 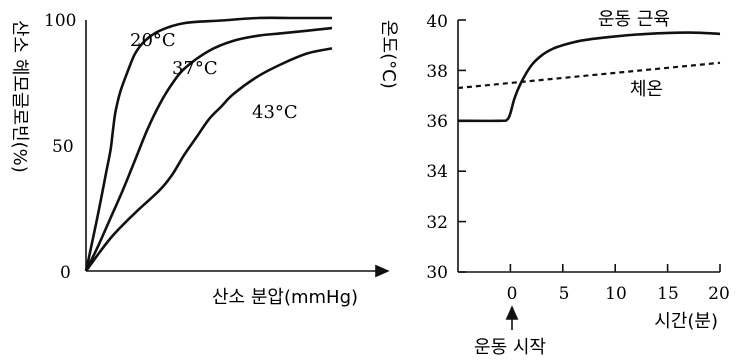 What do you see at coordinates (60, 21) in the screenshot?
I see `y-tick-left-100: 100` at bounding box center [60, 21].